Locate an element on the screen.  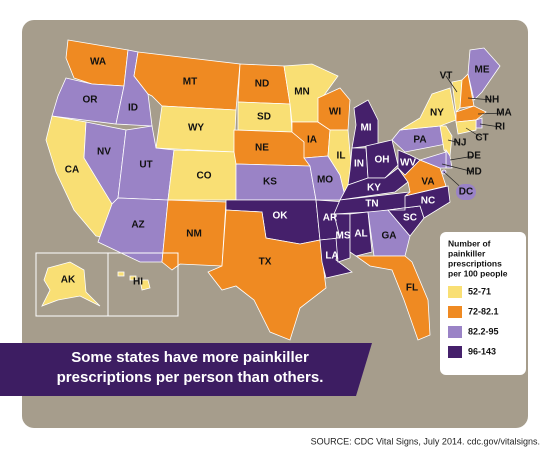
state-label: LA is located at coordinates (331, 256).